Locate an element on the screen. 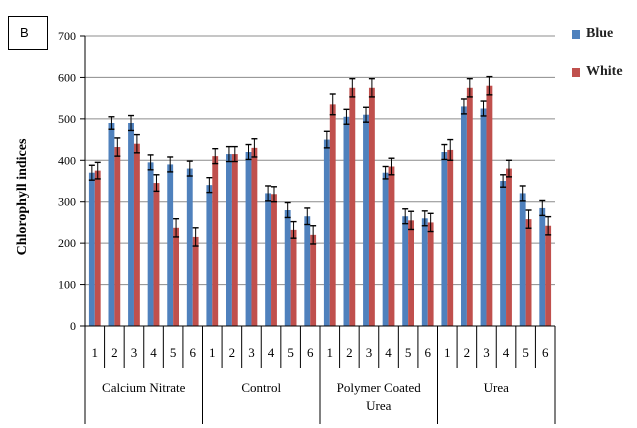  legend-swatch-blue is located at coordinates (576, 34).